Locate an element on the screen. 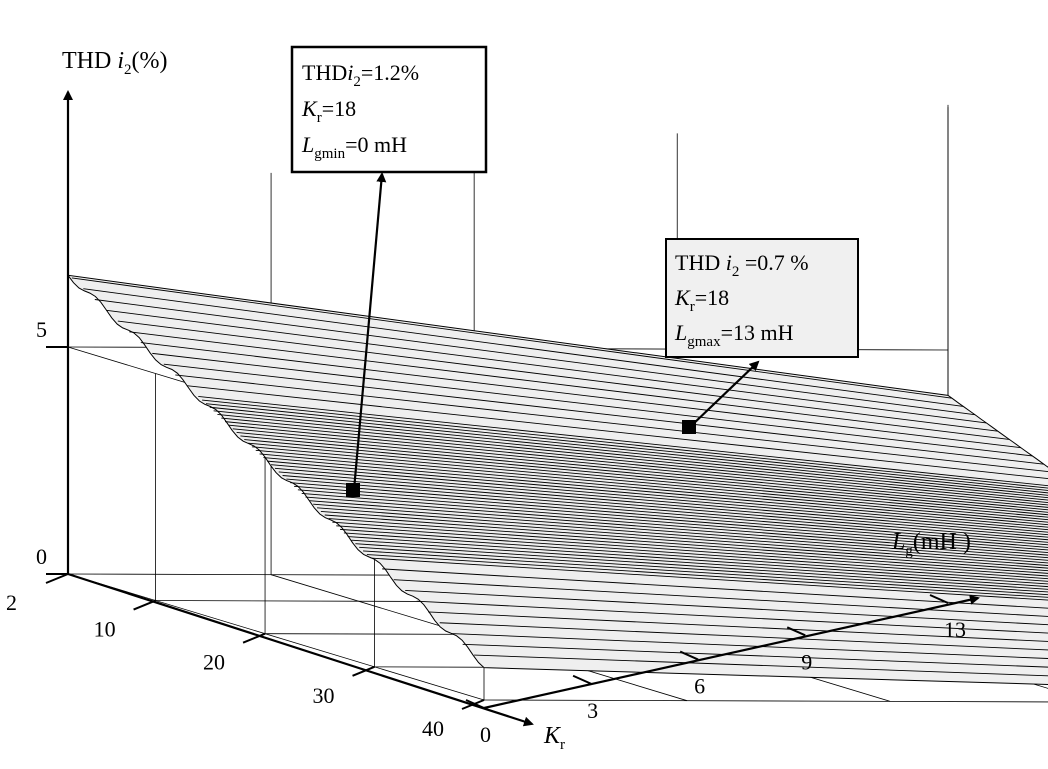 The image size is (1048, 769). kr-tick-label-30: 30 is located at coordinates (324, 695).